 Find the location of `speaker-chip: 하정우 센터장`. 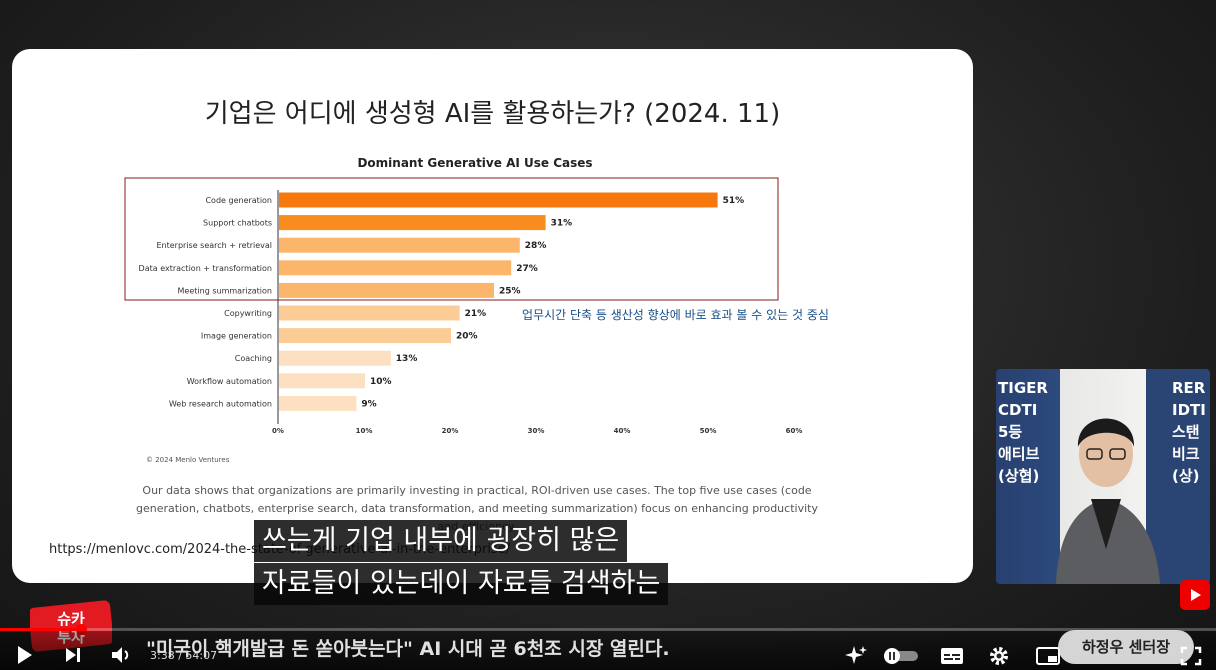

speaker-chip: 하정우 센터장 is located at coordinates (1126, 647).